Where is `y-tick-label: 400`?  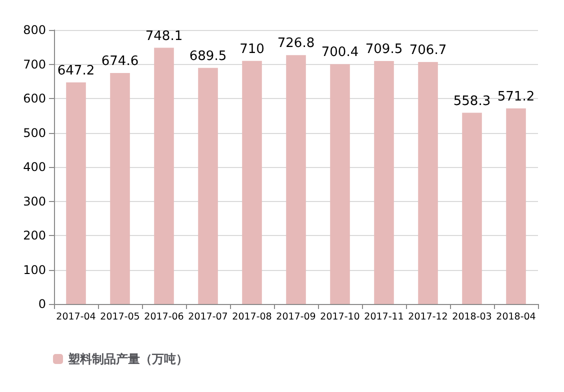
y-tick-label: 400 is located at coordinates (34, 167).